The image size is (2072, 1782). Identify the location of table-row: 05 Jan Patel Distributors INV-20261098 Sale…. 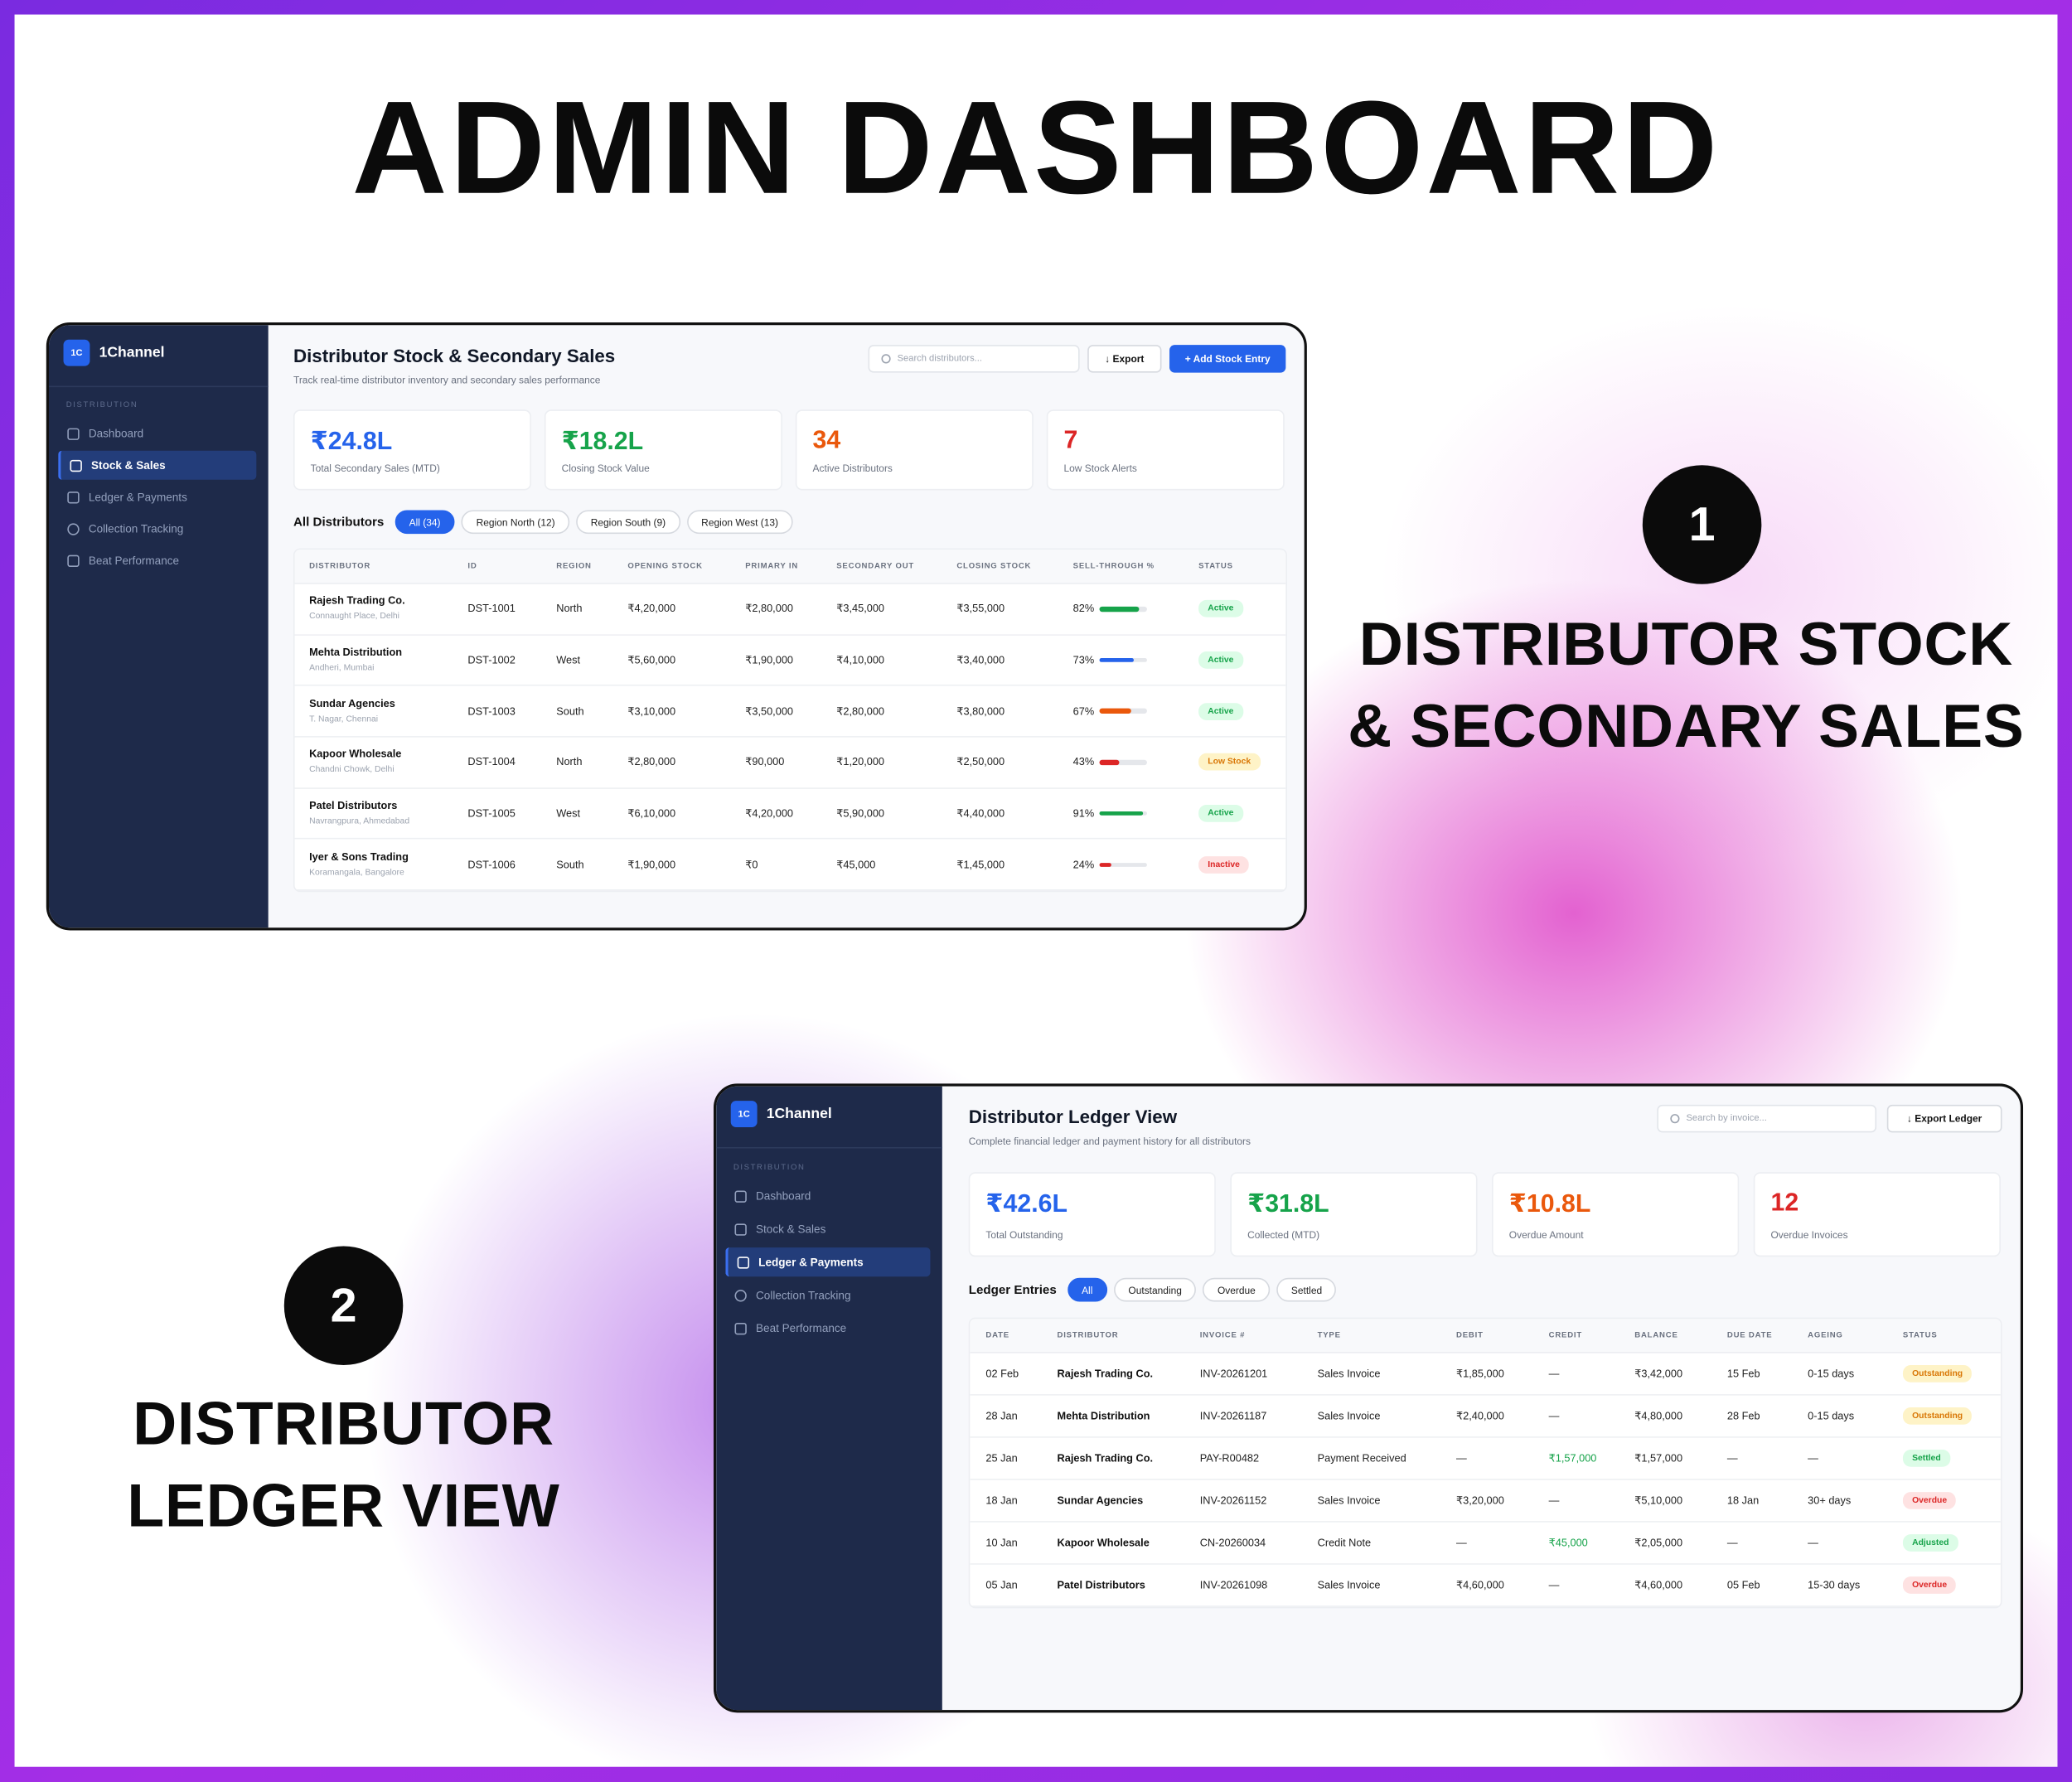
(1485, 1586).